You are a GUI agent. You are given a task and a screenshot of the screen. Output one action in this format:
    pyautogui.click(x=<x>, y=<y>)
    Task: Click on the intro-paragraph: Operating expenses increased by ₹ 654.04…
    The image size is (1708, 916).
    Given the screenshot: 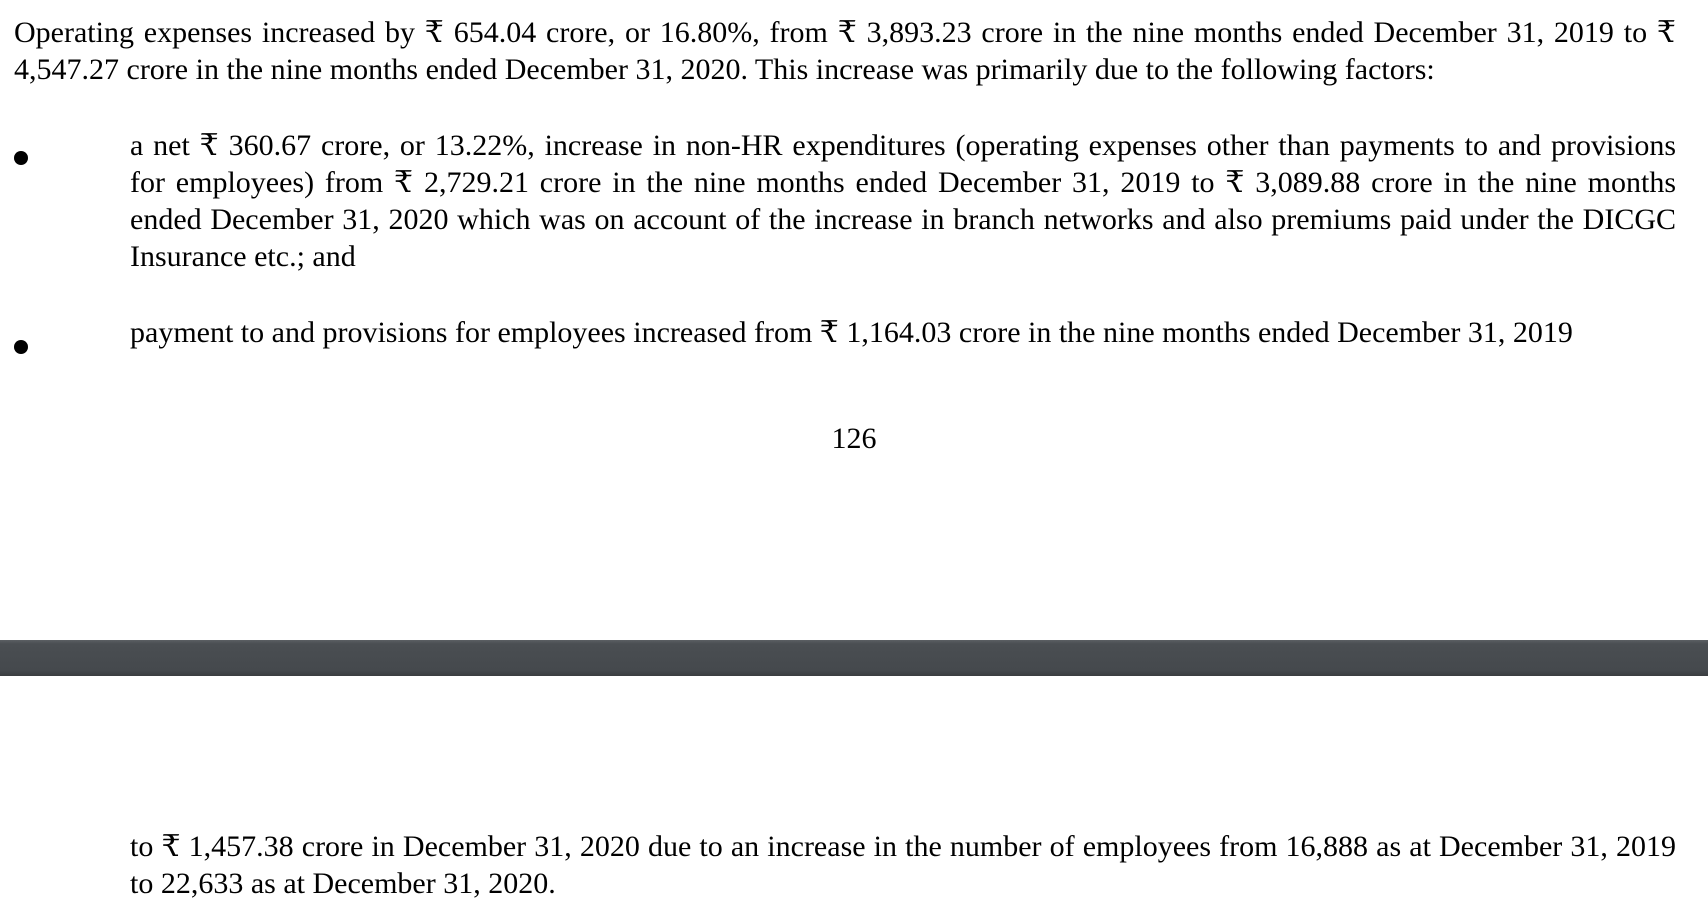 What is the action you would take?
    pyautogui.click(x=845, y=51)
    